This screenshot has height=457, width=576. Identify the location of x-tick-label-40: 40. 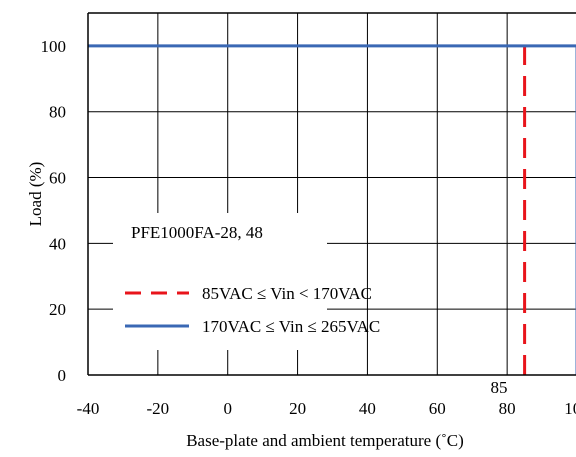
(367, 408).